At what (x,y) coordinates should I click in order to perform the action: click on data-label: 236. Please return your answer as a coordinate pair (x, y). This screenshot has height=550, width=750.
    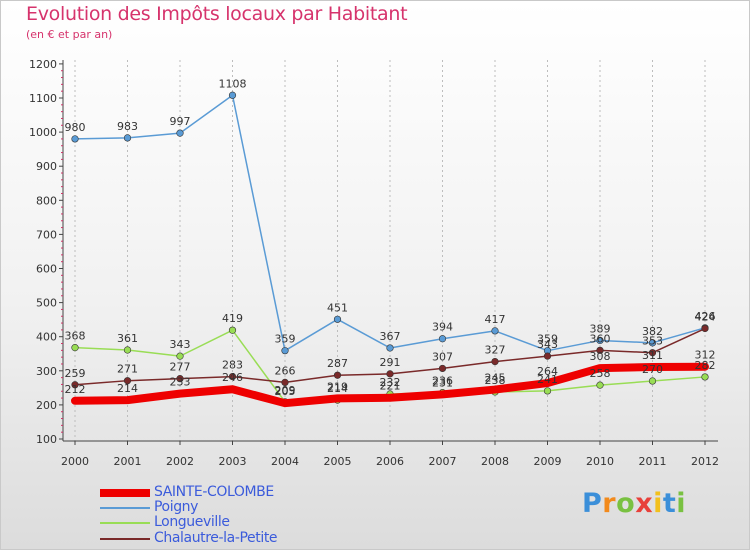
    Looking at the image, I should click on (442, 381).